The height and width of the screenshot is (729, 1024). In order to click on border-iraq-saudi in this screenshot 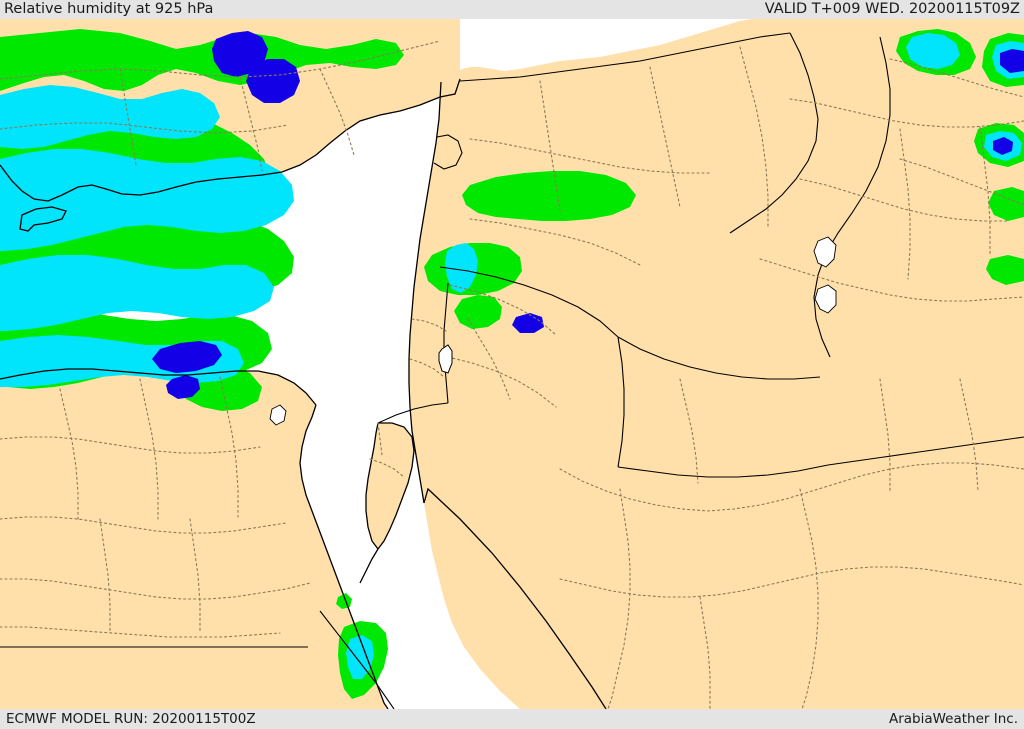, I will do `click(723, 471)`.